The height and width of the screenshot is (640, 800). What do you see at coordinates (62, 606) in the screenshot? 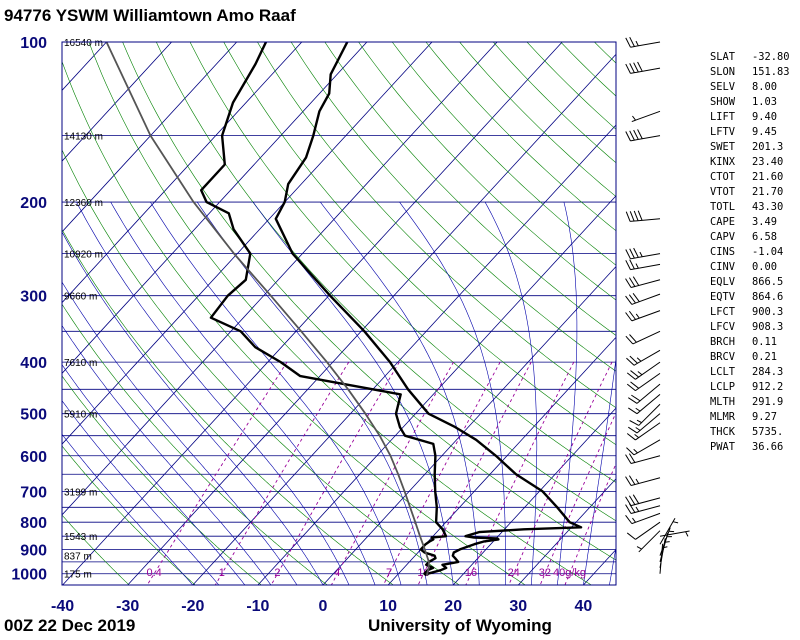
I see `temperature-tick-label: -40` at bounding box center [62, 606].